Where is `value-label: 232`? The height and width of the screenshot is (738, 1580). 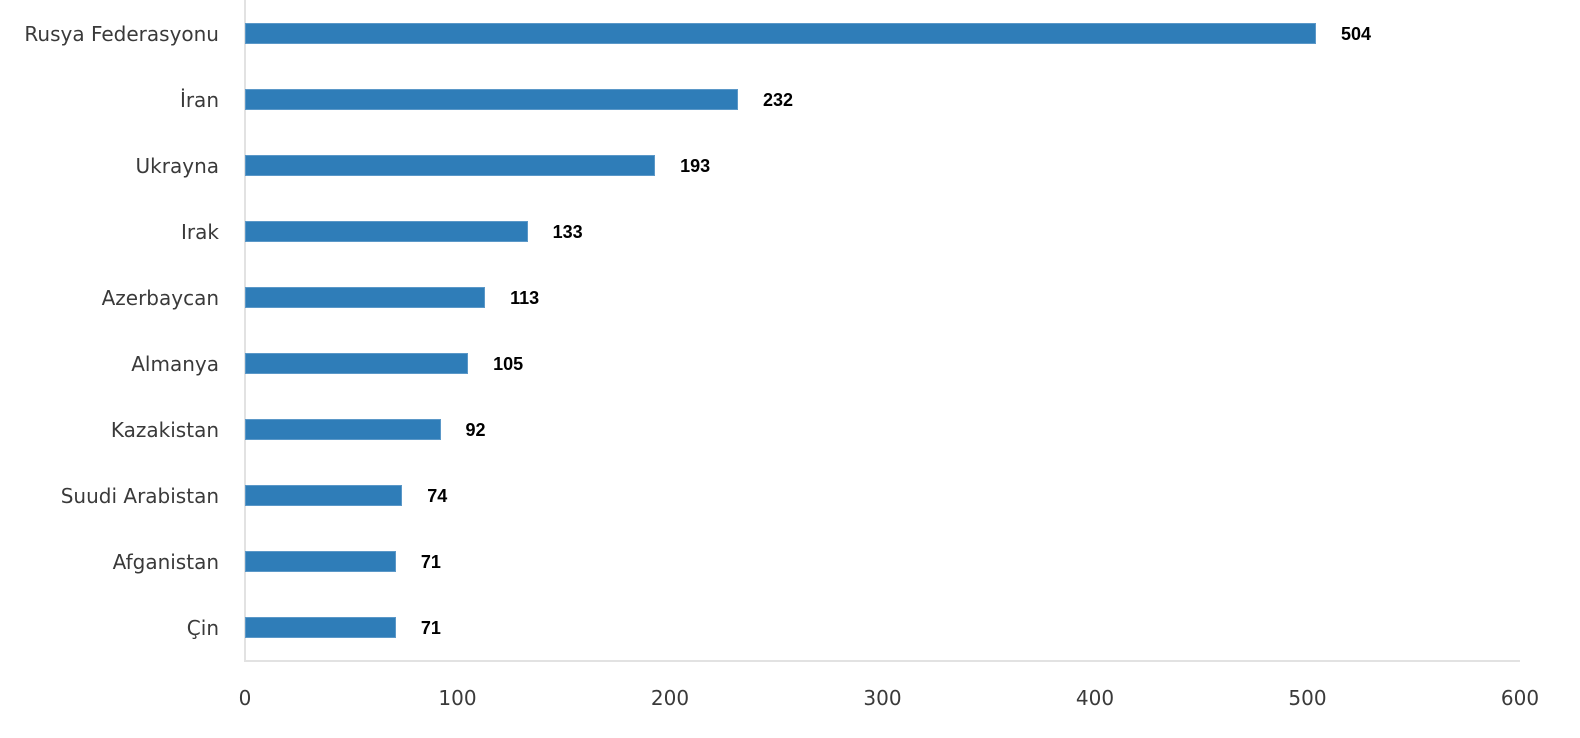
value-label: 232 is located at coordinates (778, 100).